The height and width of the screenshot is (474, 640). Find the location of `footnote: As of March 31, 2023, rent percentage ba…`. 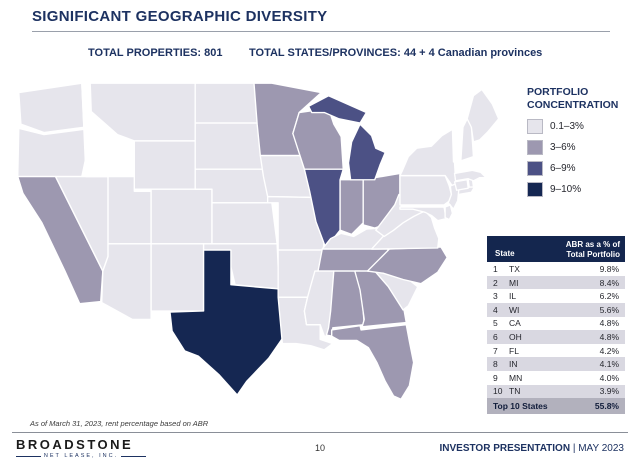

footnote: As of March 31, 2023, rent percentage ba… is located at coordinates (119, 423).